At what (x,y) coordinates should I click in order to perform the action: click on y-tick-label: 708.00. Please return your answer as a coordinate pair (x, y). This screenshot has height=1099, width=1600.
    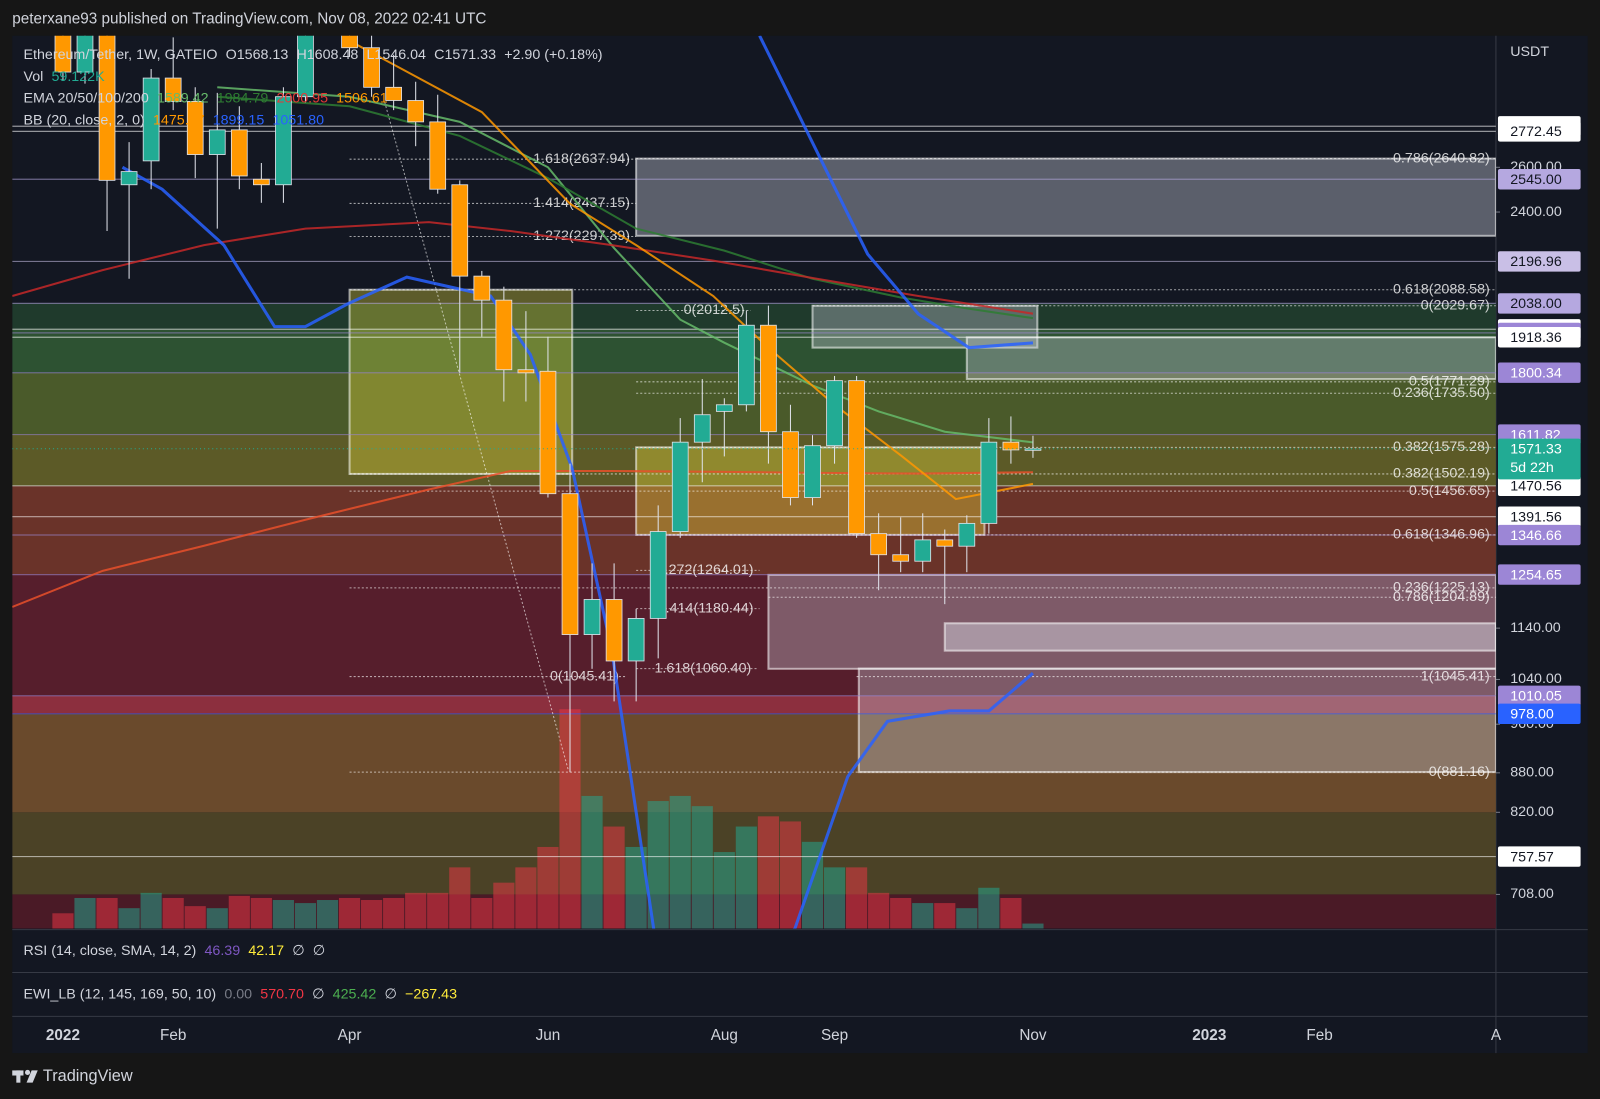
    Looking at the image, I should click on (1532, 894).